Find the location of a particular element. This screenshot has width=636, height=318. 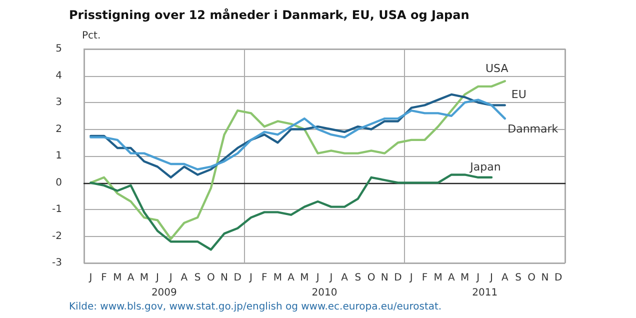

series-label: USA is located at coordinates (497, 69).